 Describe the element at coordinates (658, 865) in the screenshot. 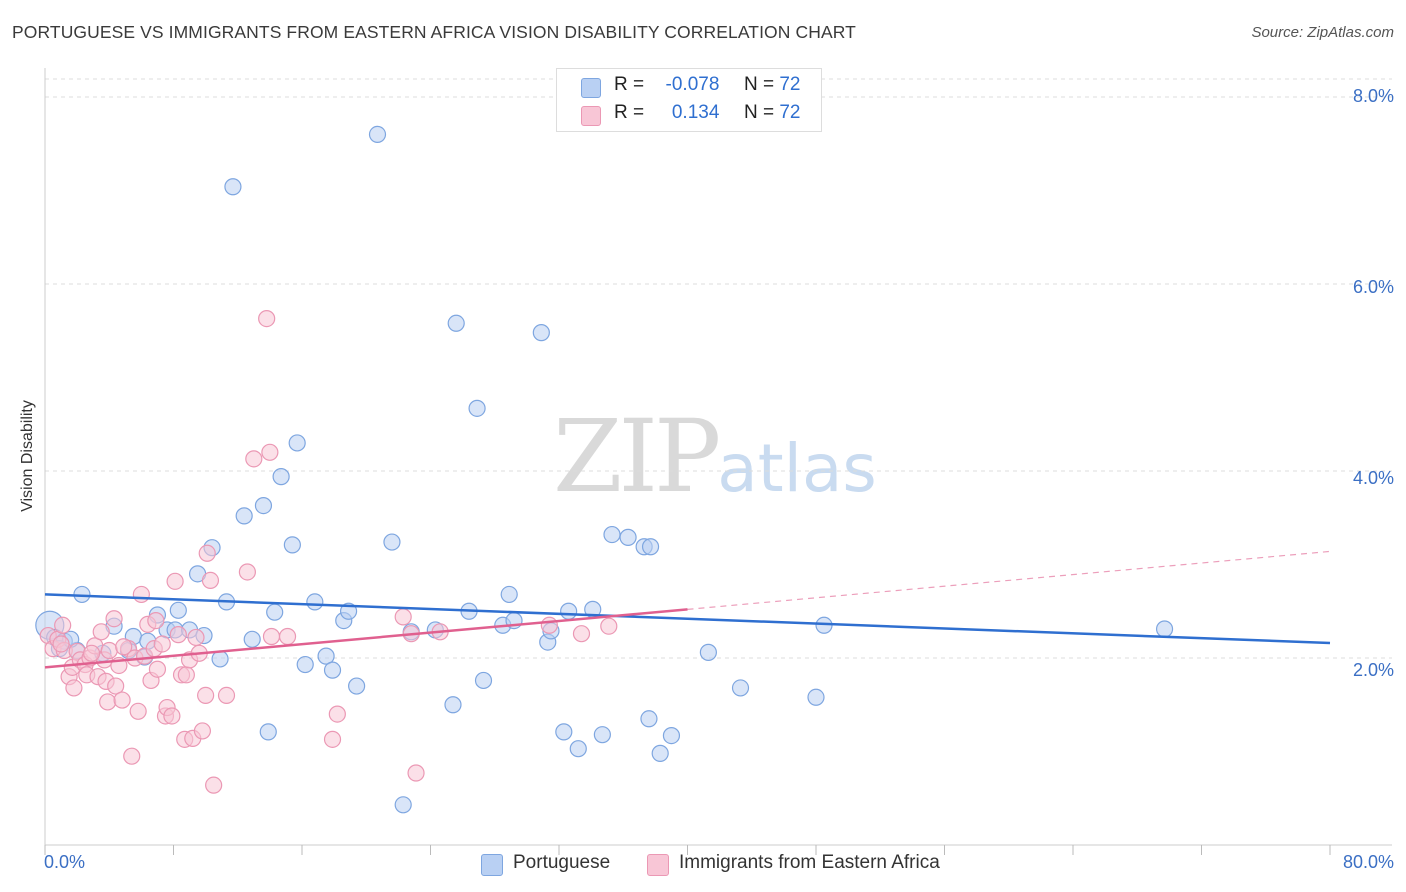

I see `eastern-africa-legend-swatch` at that location.